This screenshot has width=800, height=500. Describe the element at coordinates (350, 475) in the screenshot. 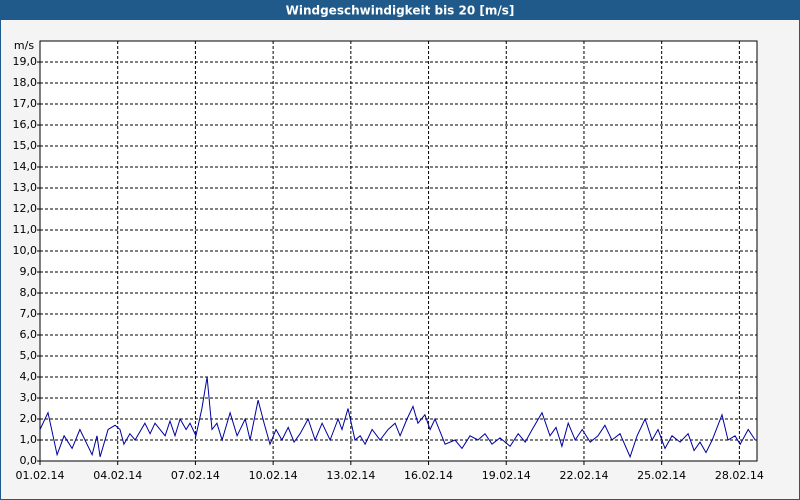

I see `x-tick-label: 13.02.14` at that location.